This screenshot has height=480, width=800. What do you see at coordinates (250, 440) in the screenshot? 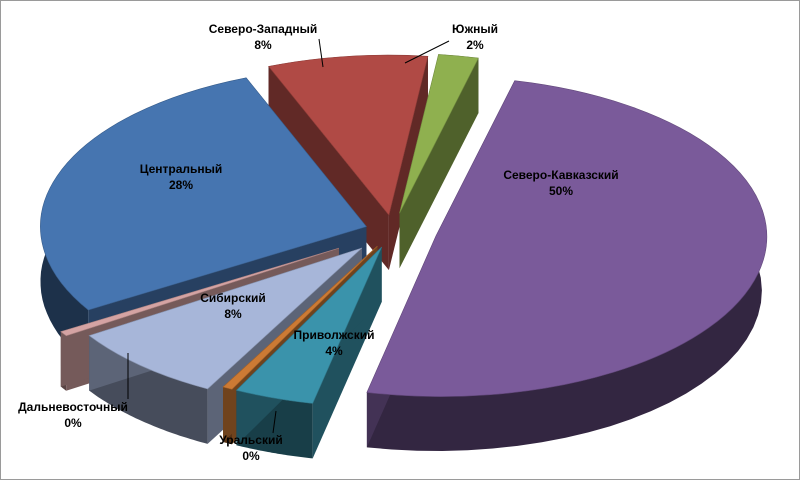
I see `slice-name-label-2: Уральский` at bounding box center [250, 440].